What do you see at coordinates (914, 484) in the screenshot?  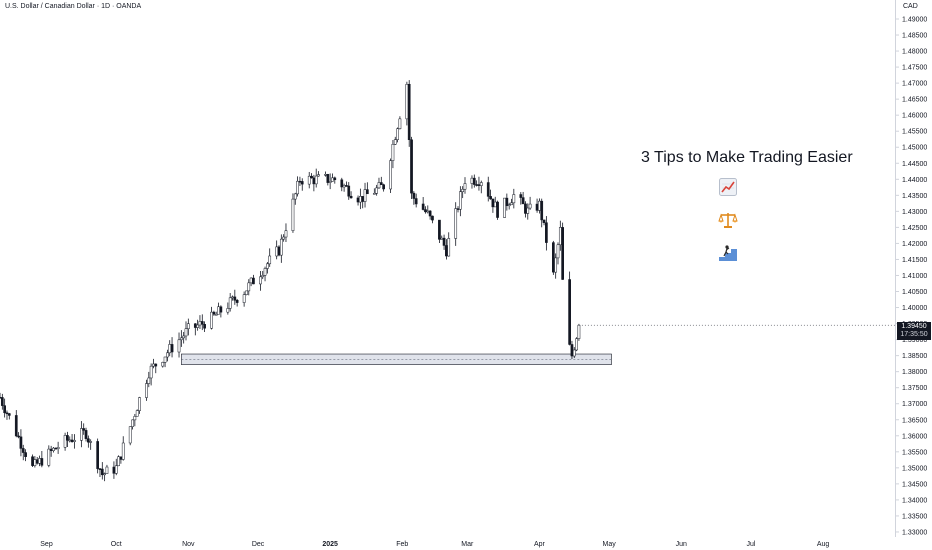 I see `price-tick-label: 1.34500` at bounding box center [914, 484].